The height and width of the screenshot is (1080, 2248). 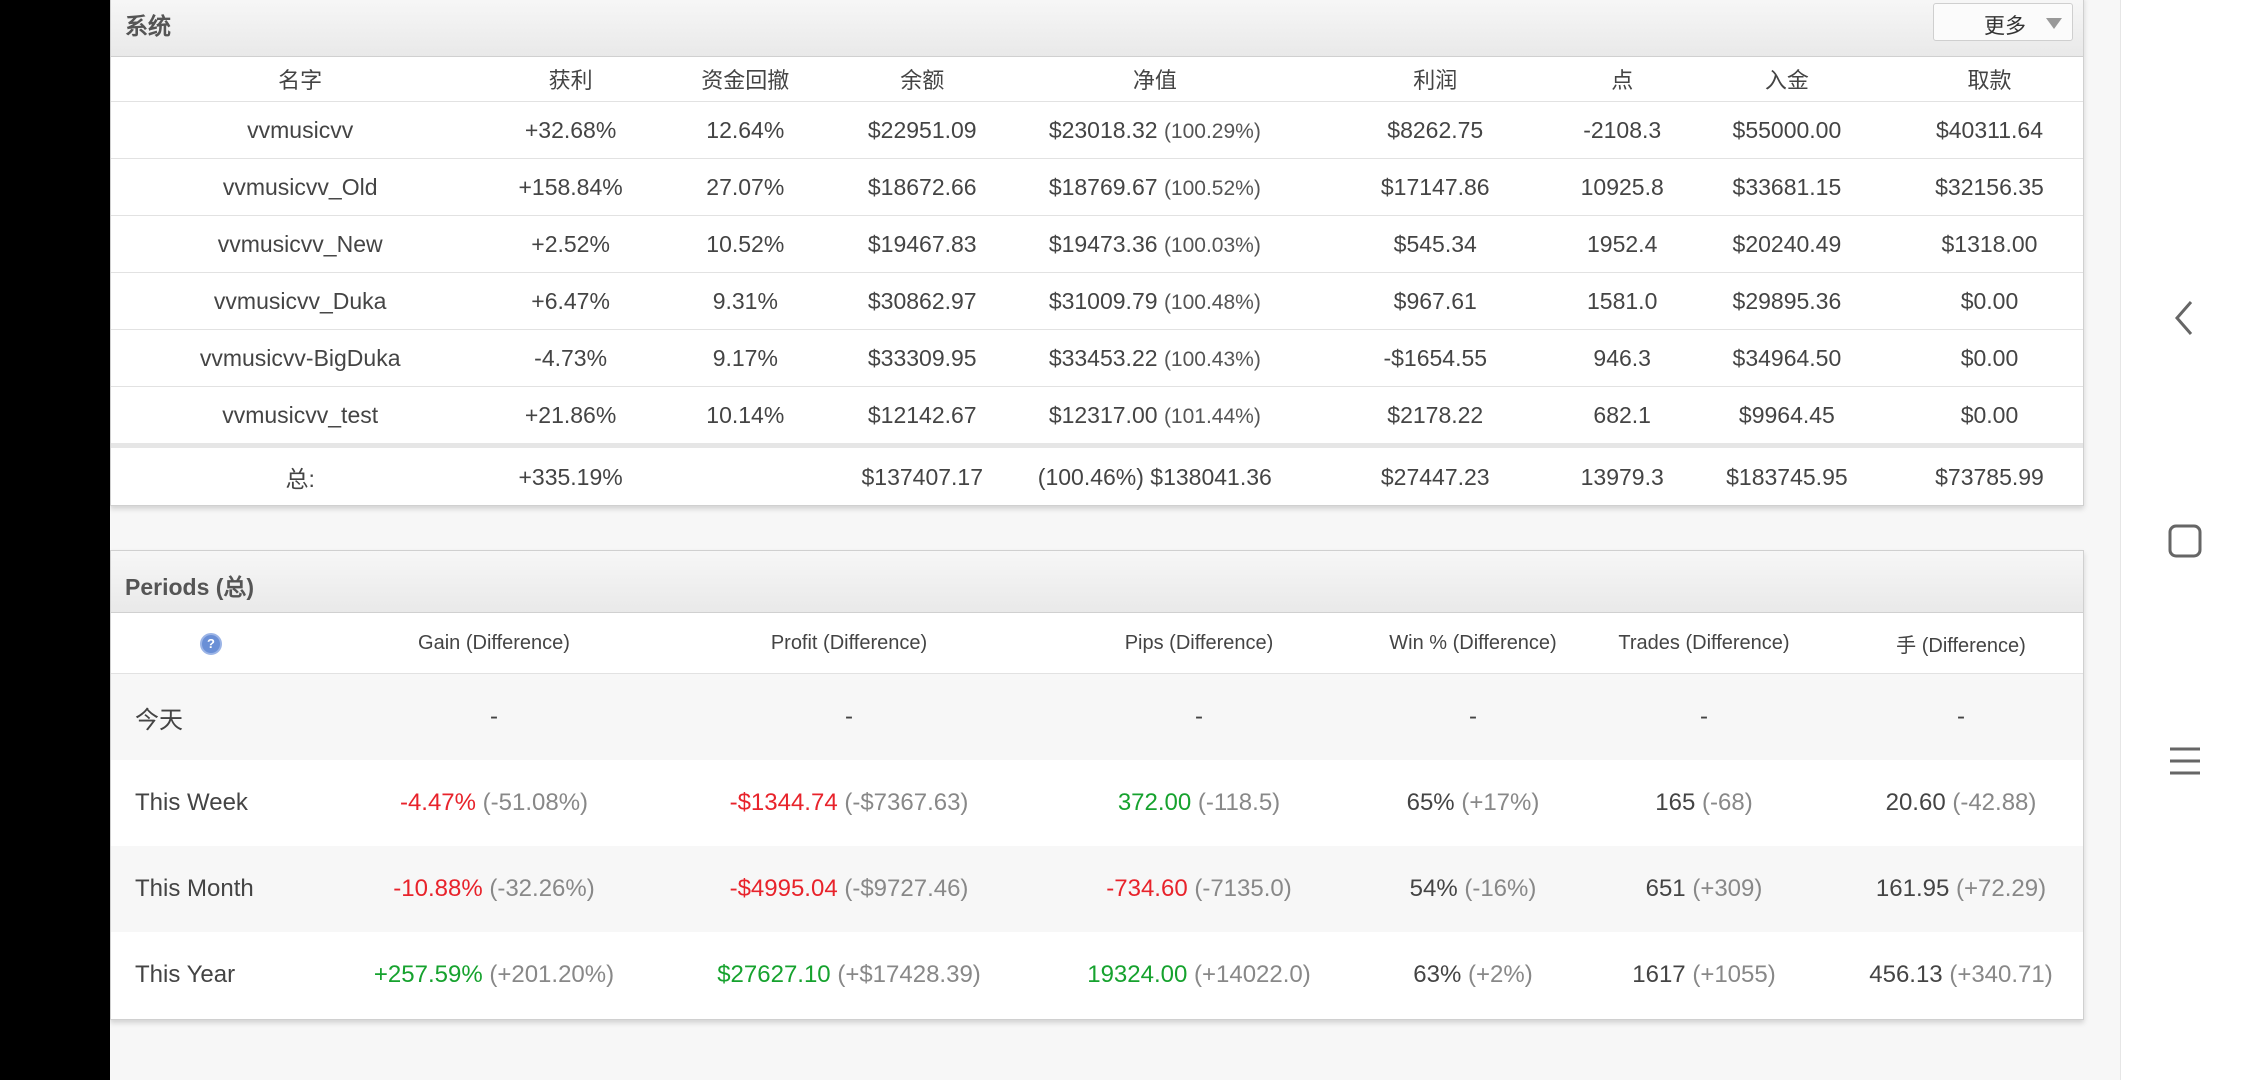 What do you see at coordinates (1704, 803) in the screenshot?
I see `period-trades-cell: 165 (-68)` at bounding box center [1704, 803].